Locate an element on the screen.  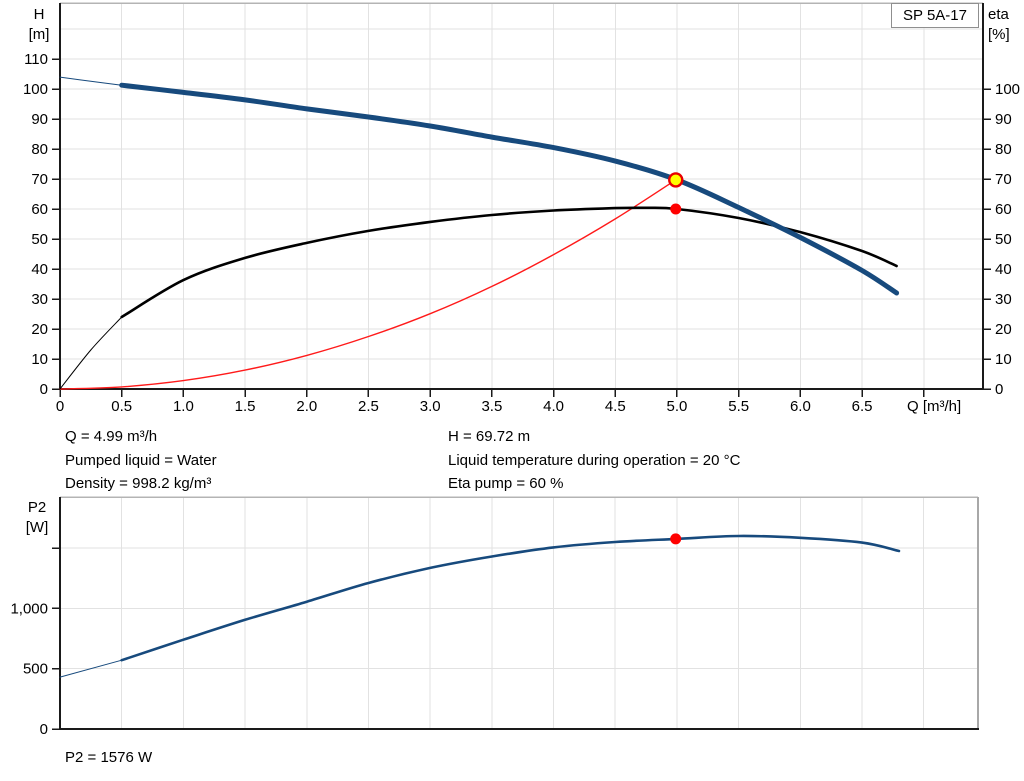
eta-axis-label-unit: [%] is located at coordinates (999, 34).